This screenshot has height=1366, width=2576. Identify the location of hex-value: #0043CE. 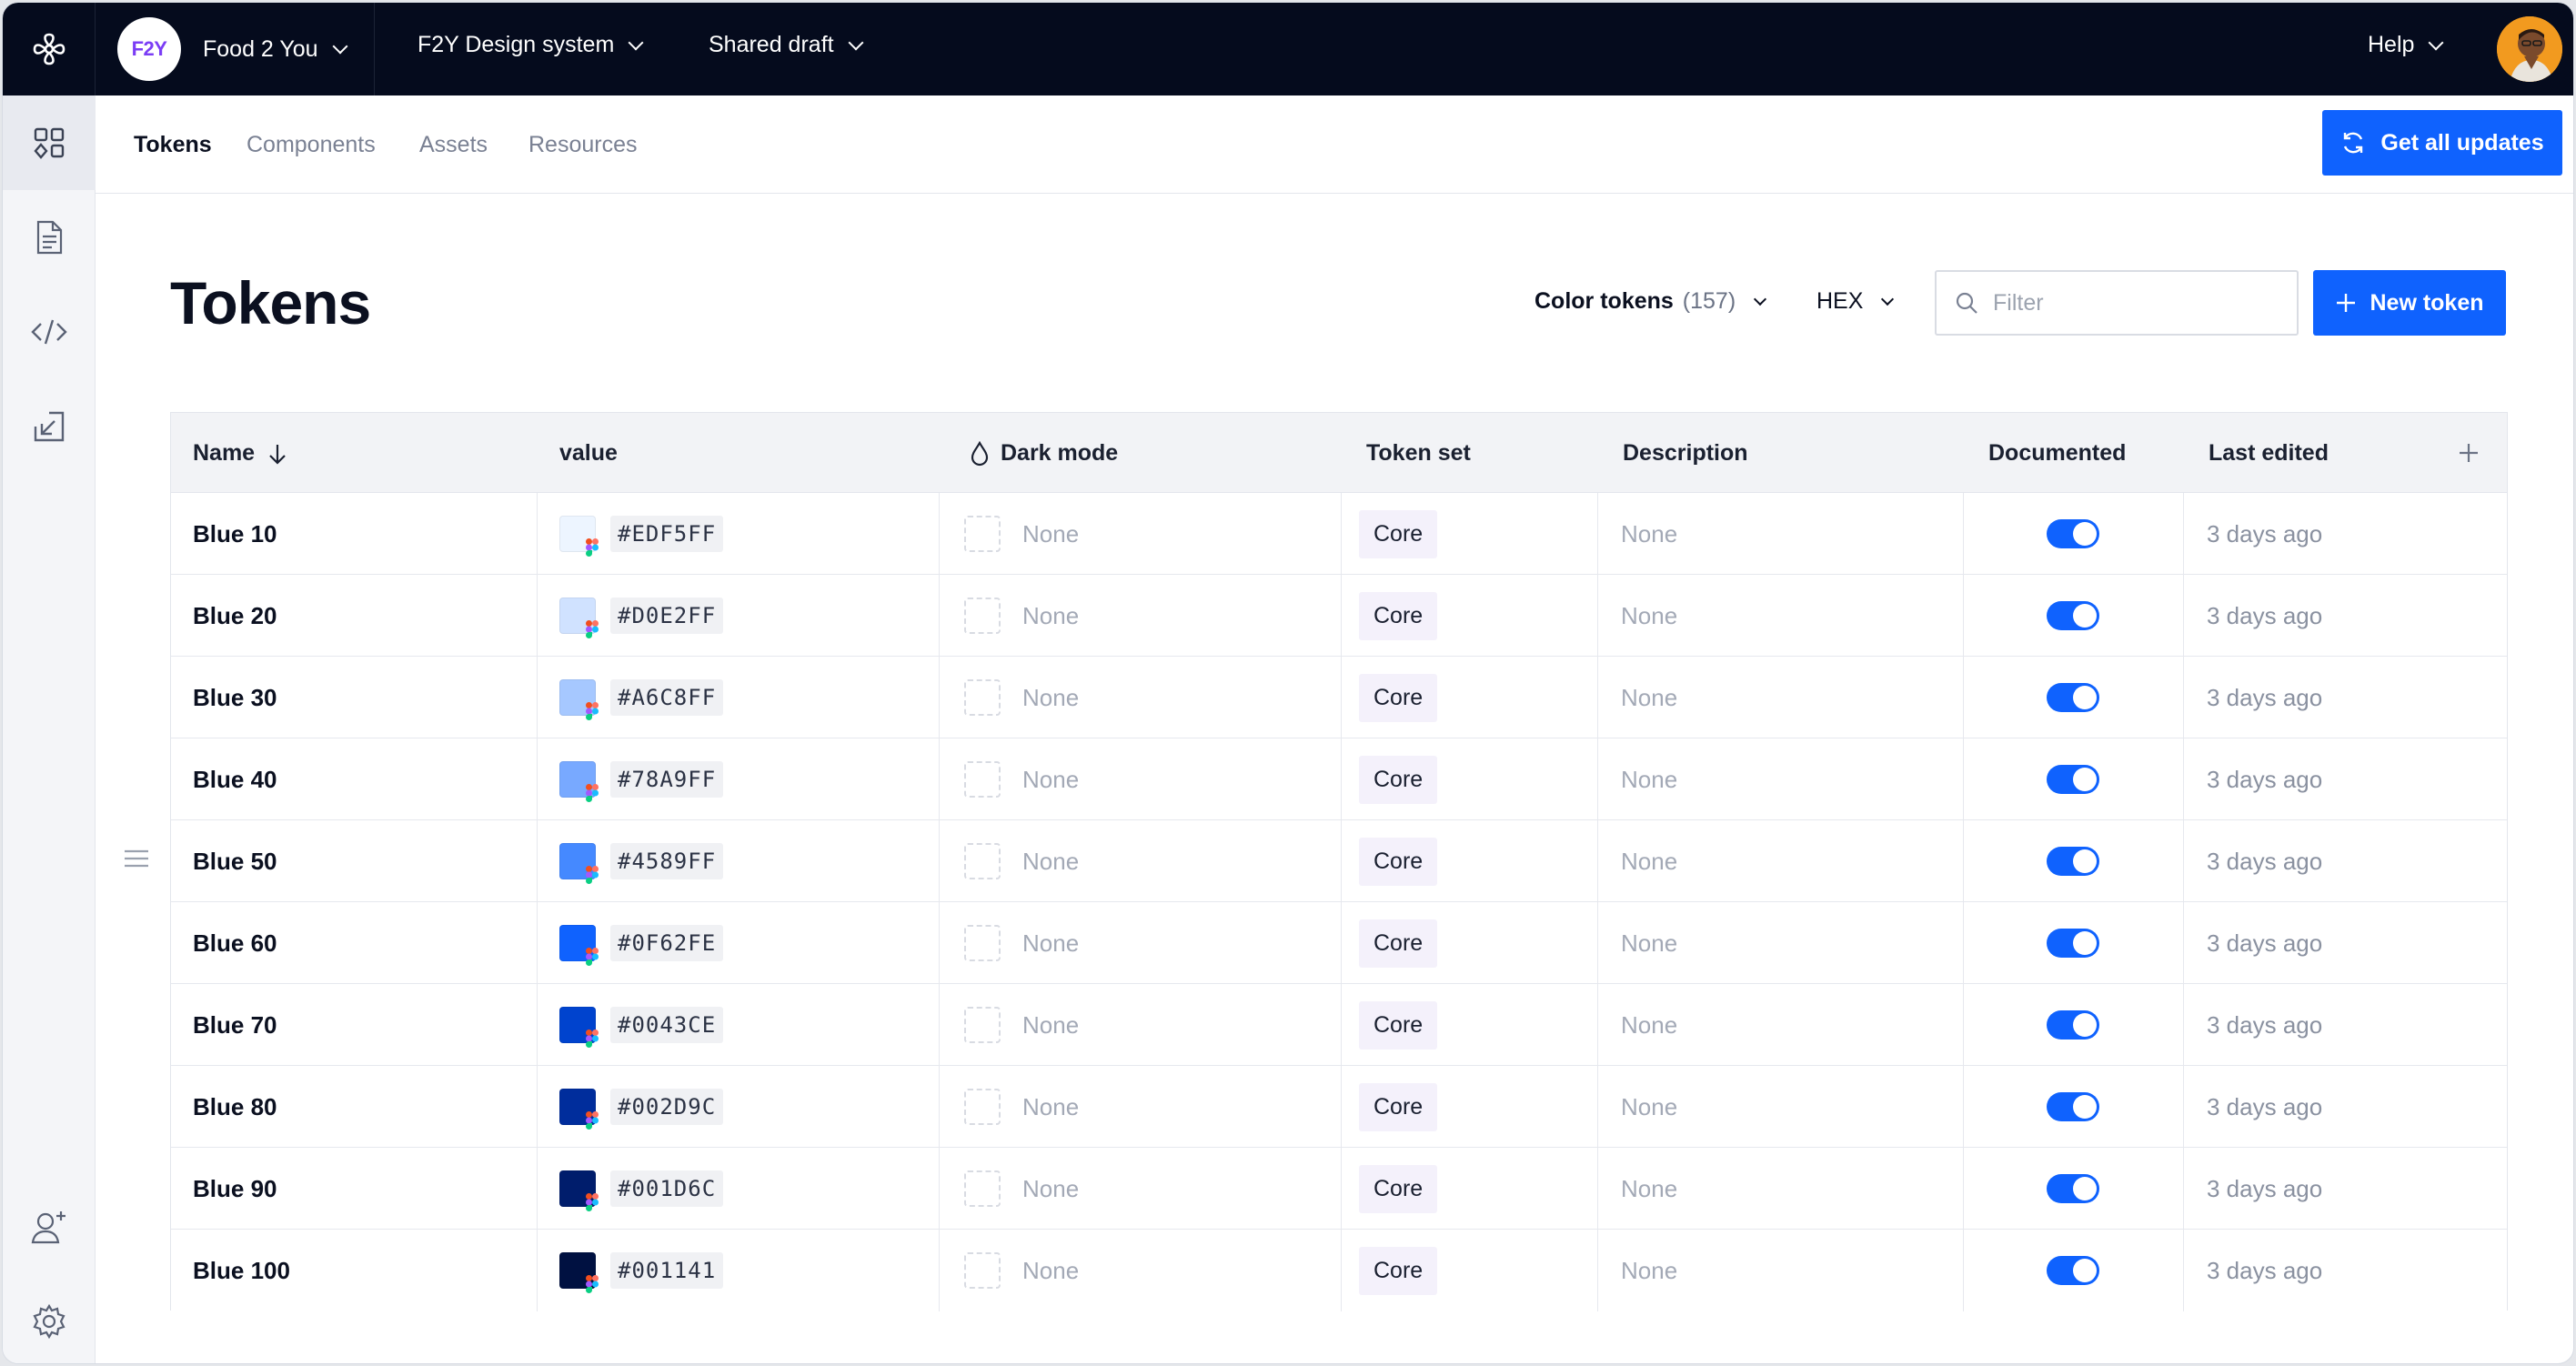
(667, 1025).